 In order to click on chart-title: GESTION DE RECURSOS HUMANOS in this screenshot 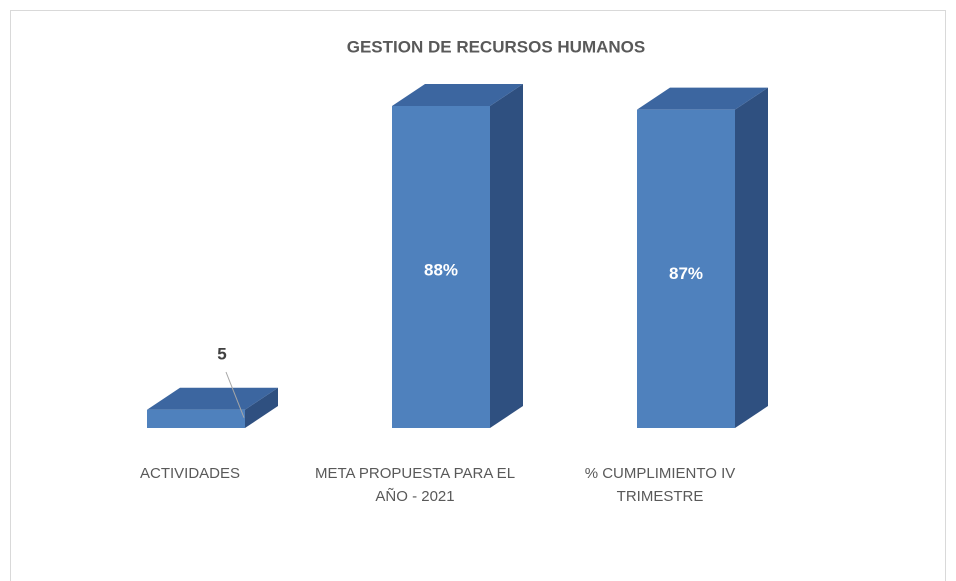, I will do `click(496, 46)`.